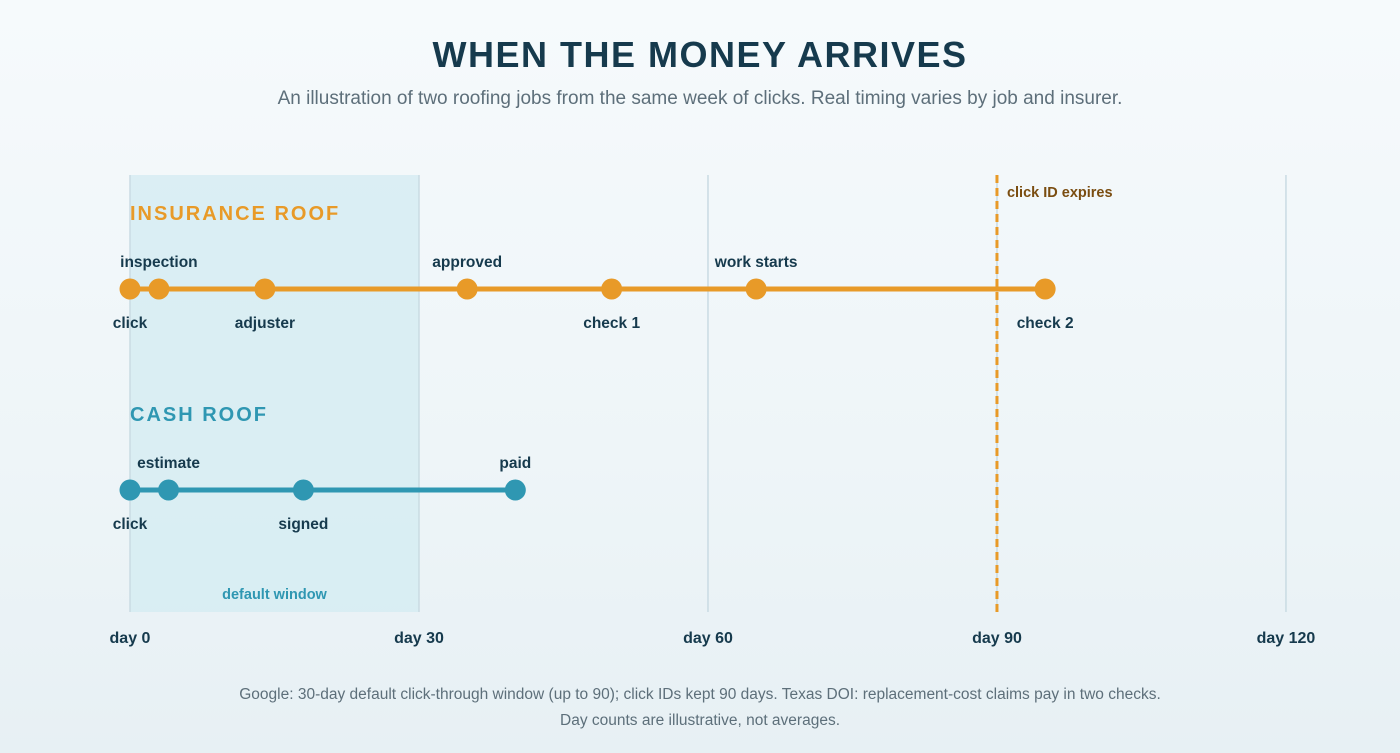 The height and width of the screenshot is (753, 1400). What do you see at coordinates (467, 262) in the screenshot?
I see `insurance-event-label-approved: approved` at bounding box center [467, 262].